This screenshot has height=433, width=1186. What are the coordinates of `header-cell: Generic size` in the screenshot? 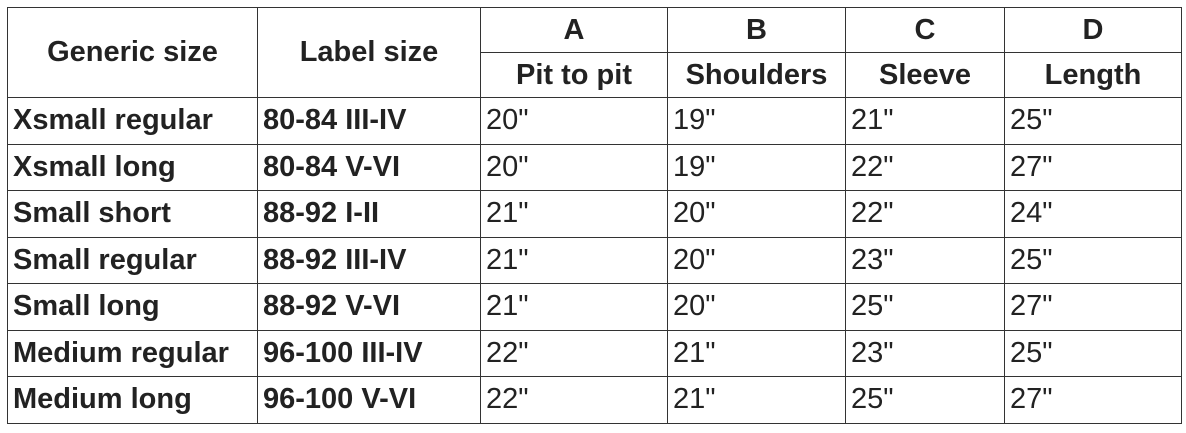 It's located at (132, 52).